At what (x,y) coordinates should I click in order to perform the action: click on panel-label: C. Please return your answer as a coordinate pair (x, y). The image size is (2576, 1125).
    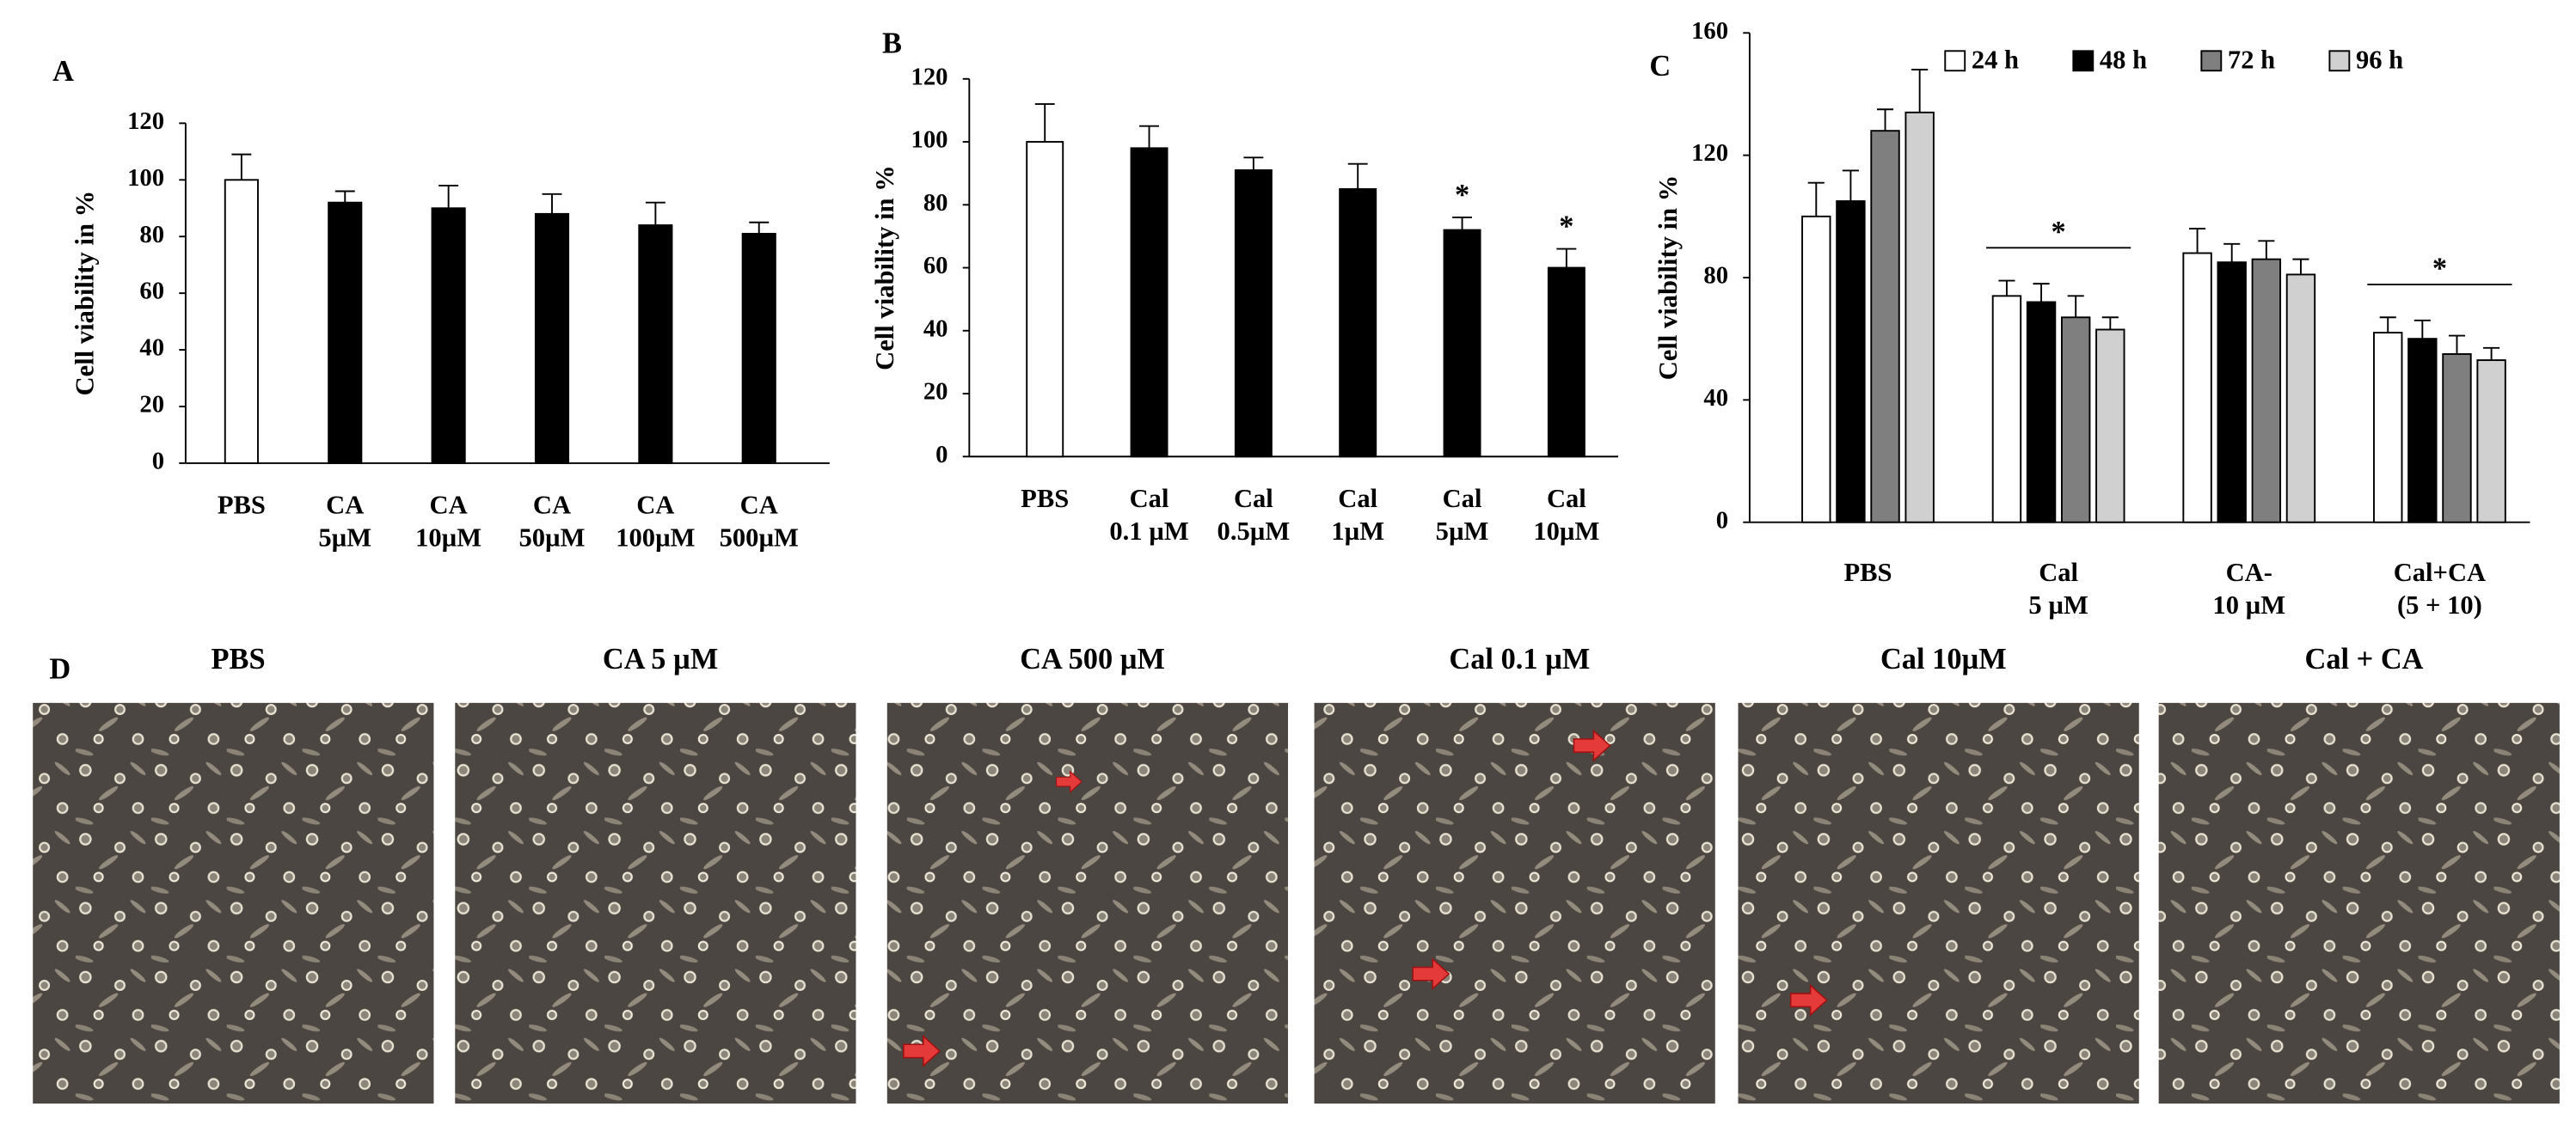
    Looking at the image, I should click on (1660, 66).